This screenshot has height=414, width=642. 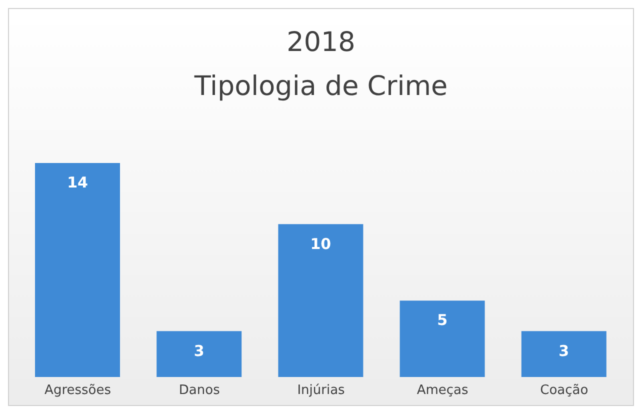 I want to click on data-label: 10, so click(x=321, y=243).